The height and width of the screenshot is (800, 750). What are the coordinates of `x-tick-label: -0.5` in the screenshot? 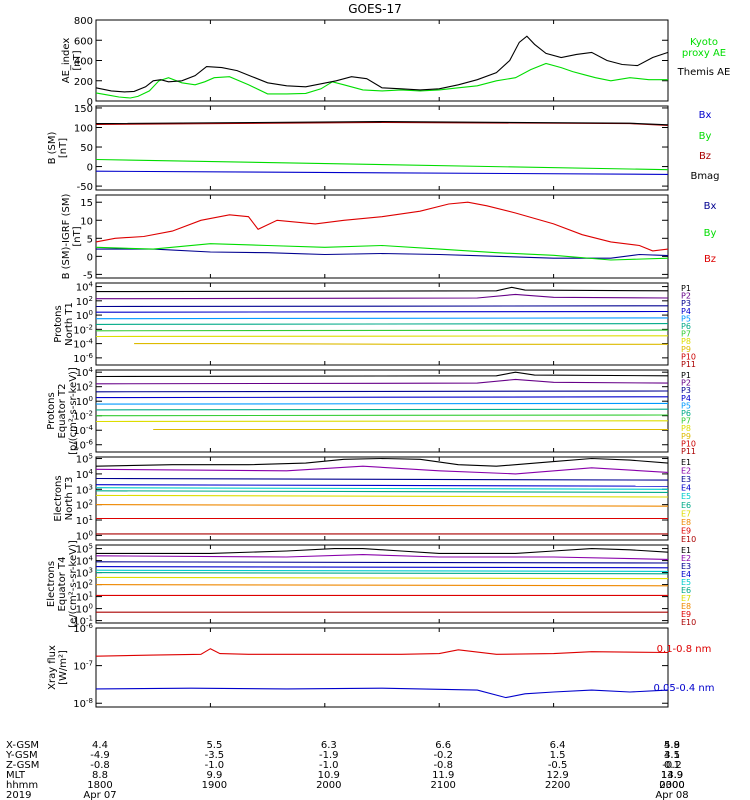 It's located at (558, 765).